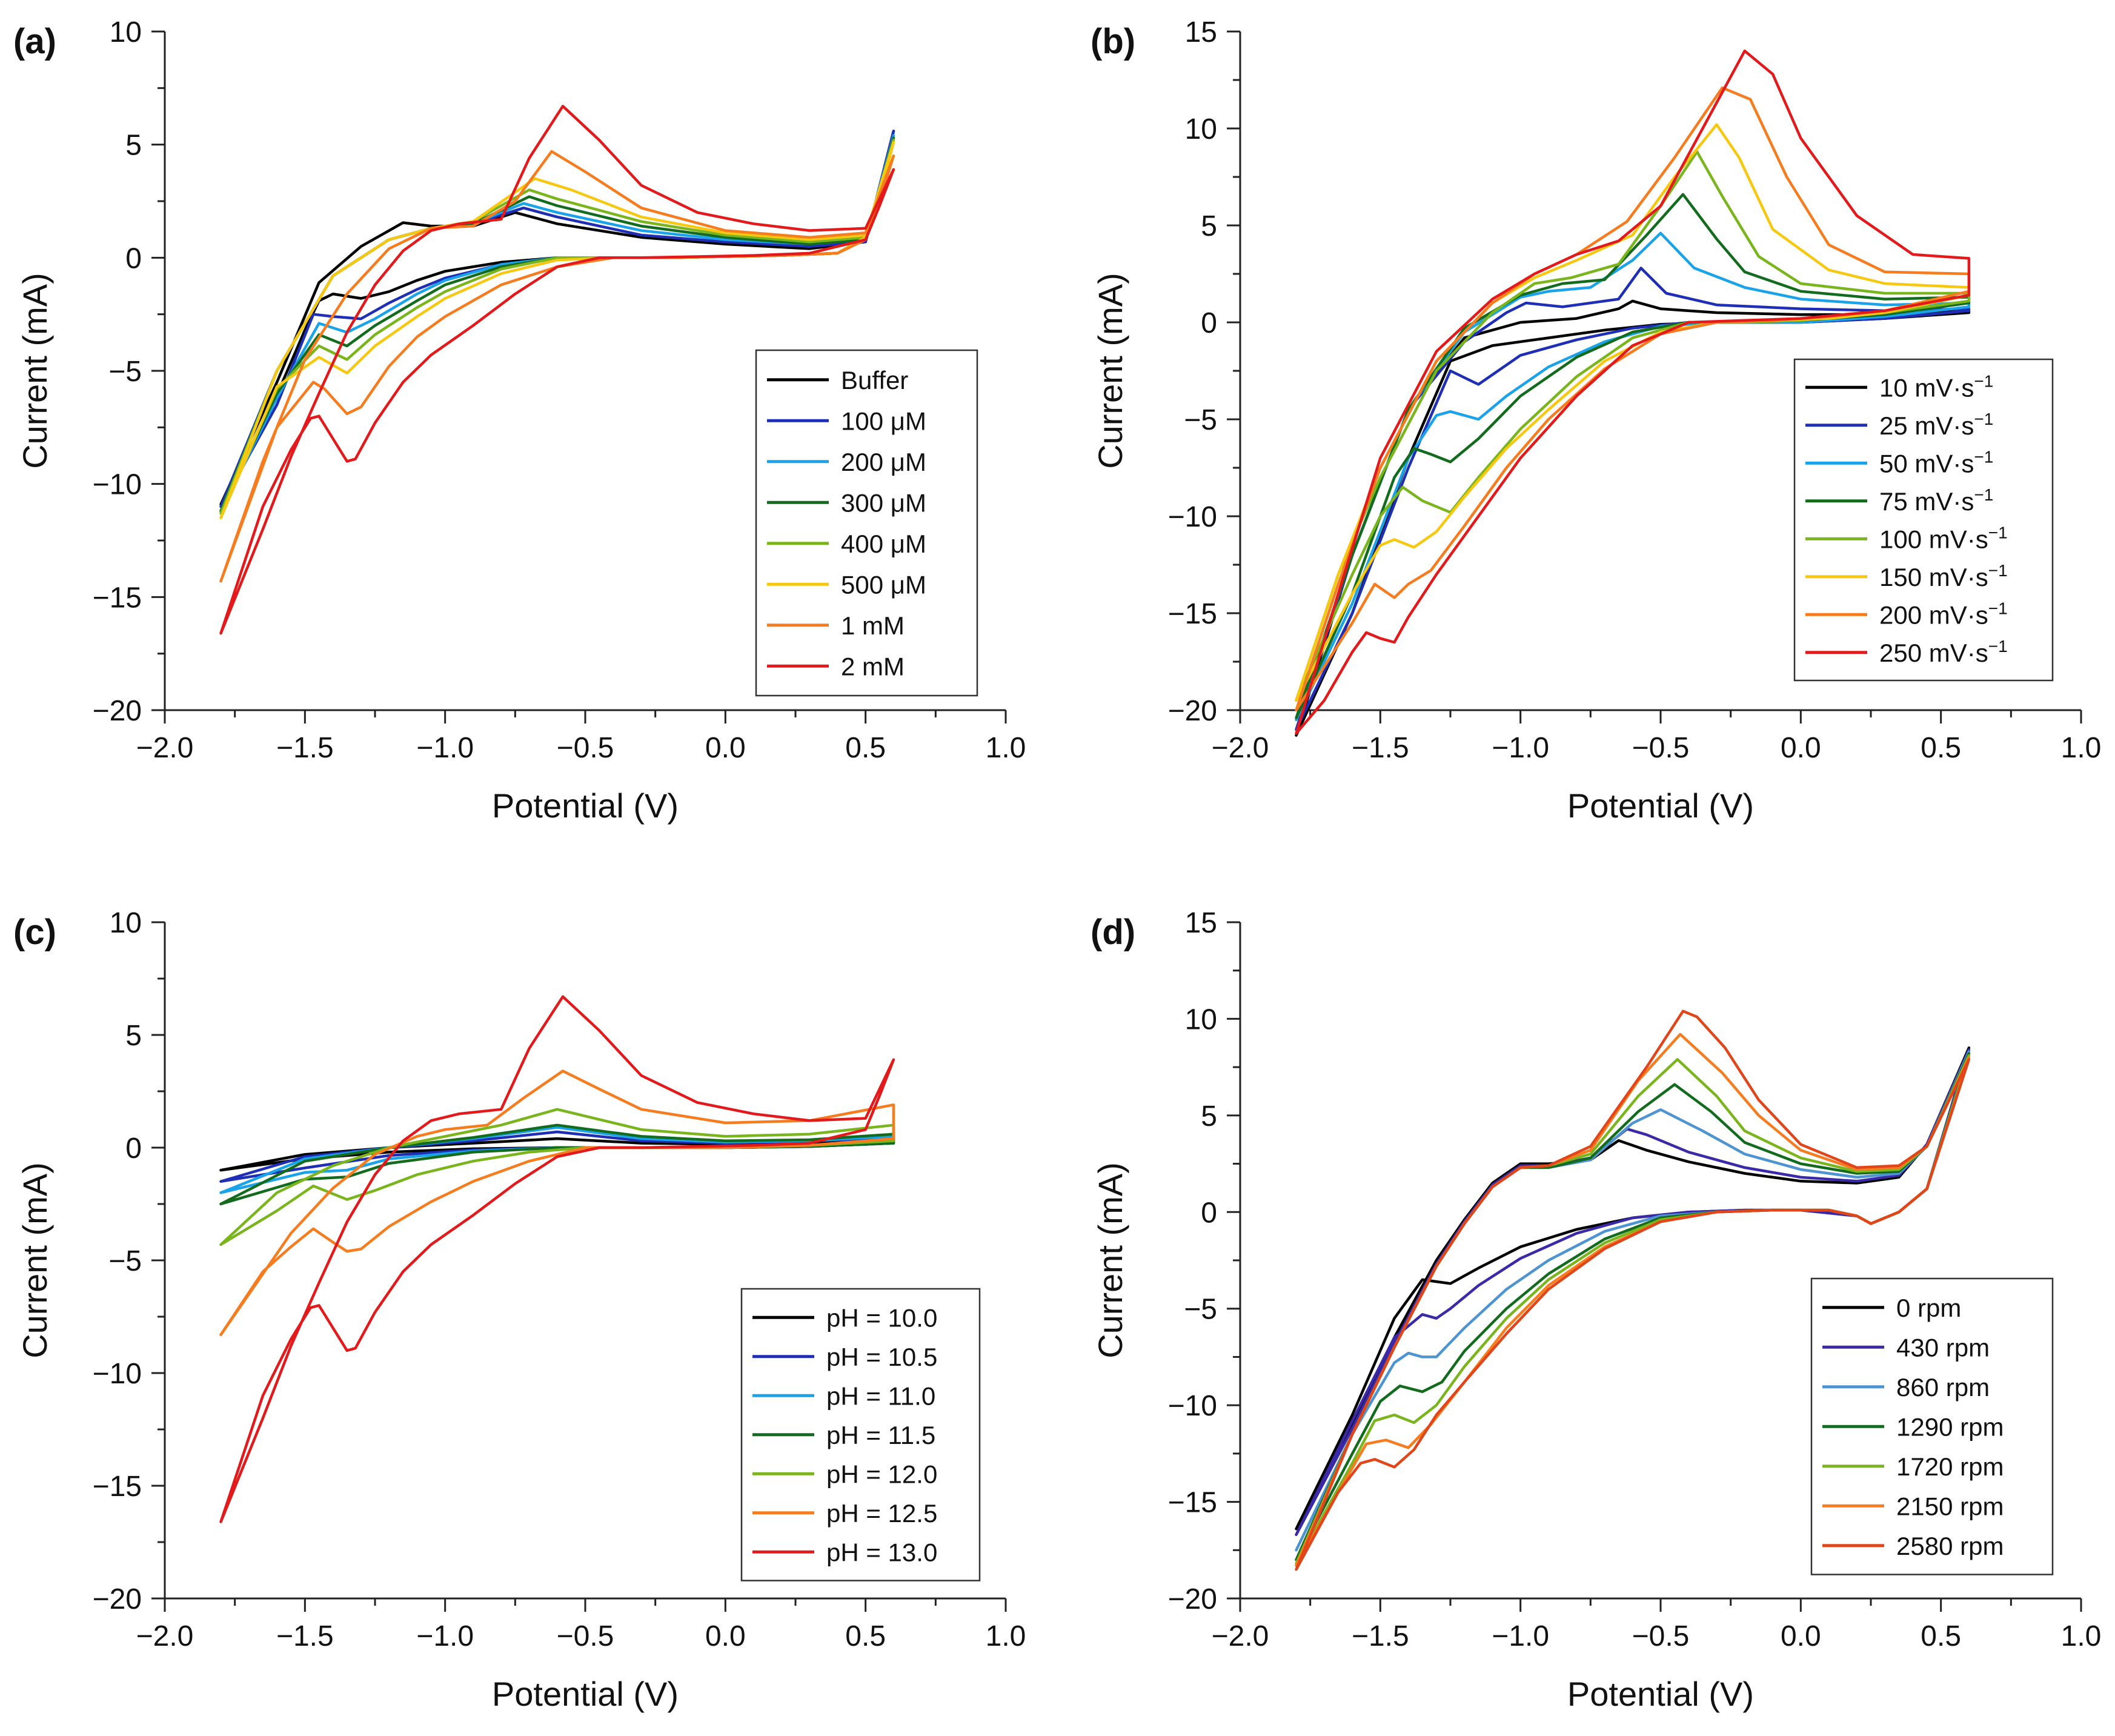 Image resolution: width=2115 pixels, height=1736 pixels. I want to click on legend-label: 150 mV·s−1, so click(1943, 576).